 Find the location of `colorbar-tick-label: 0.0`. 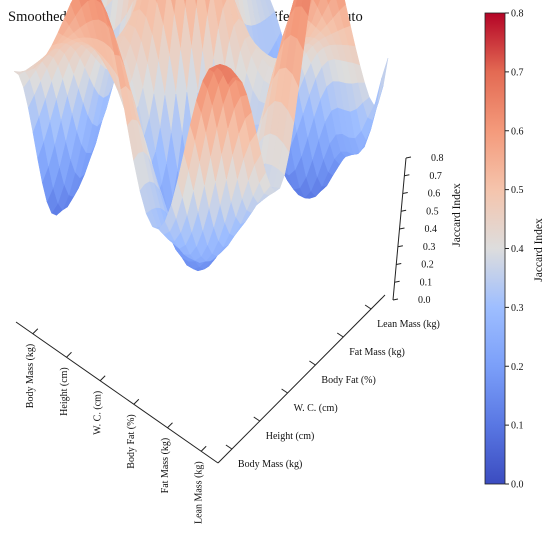

colorbar-tick-label: 0.0 is located at coordinates (517, 485).